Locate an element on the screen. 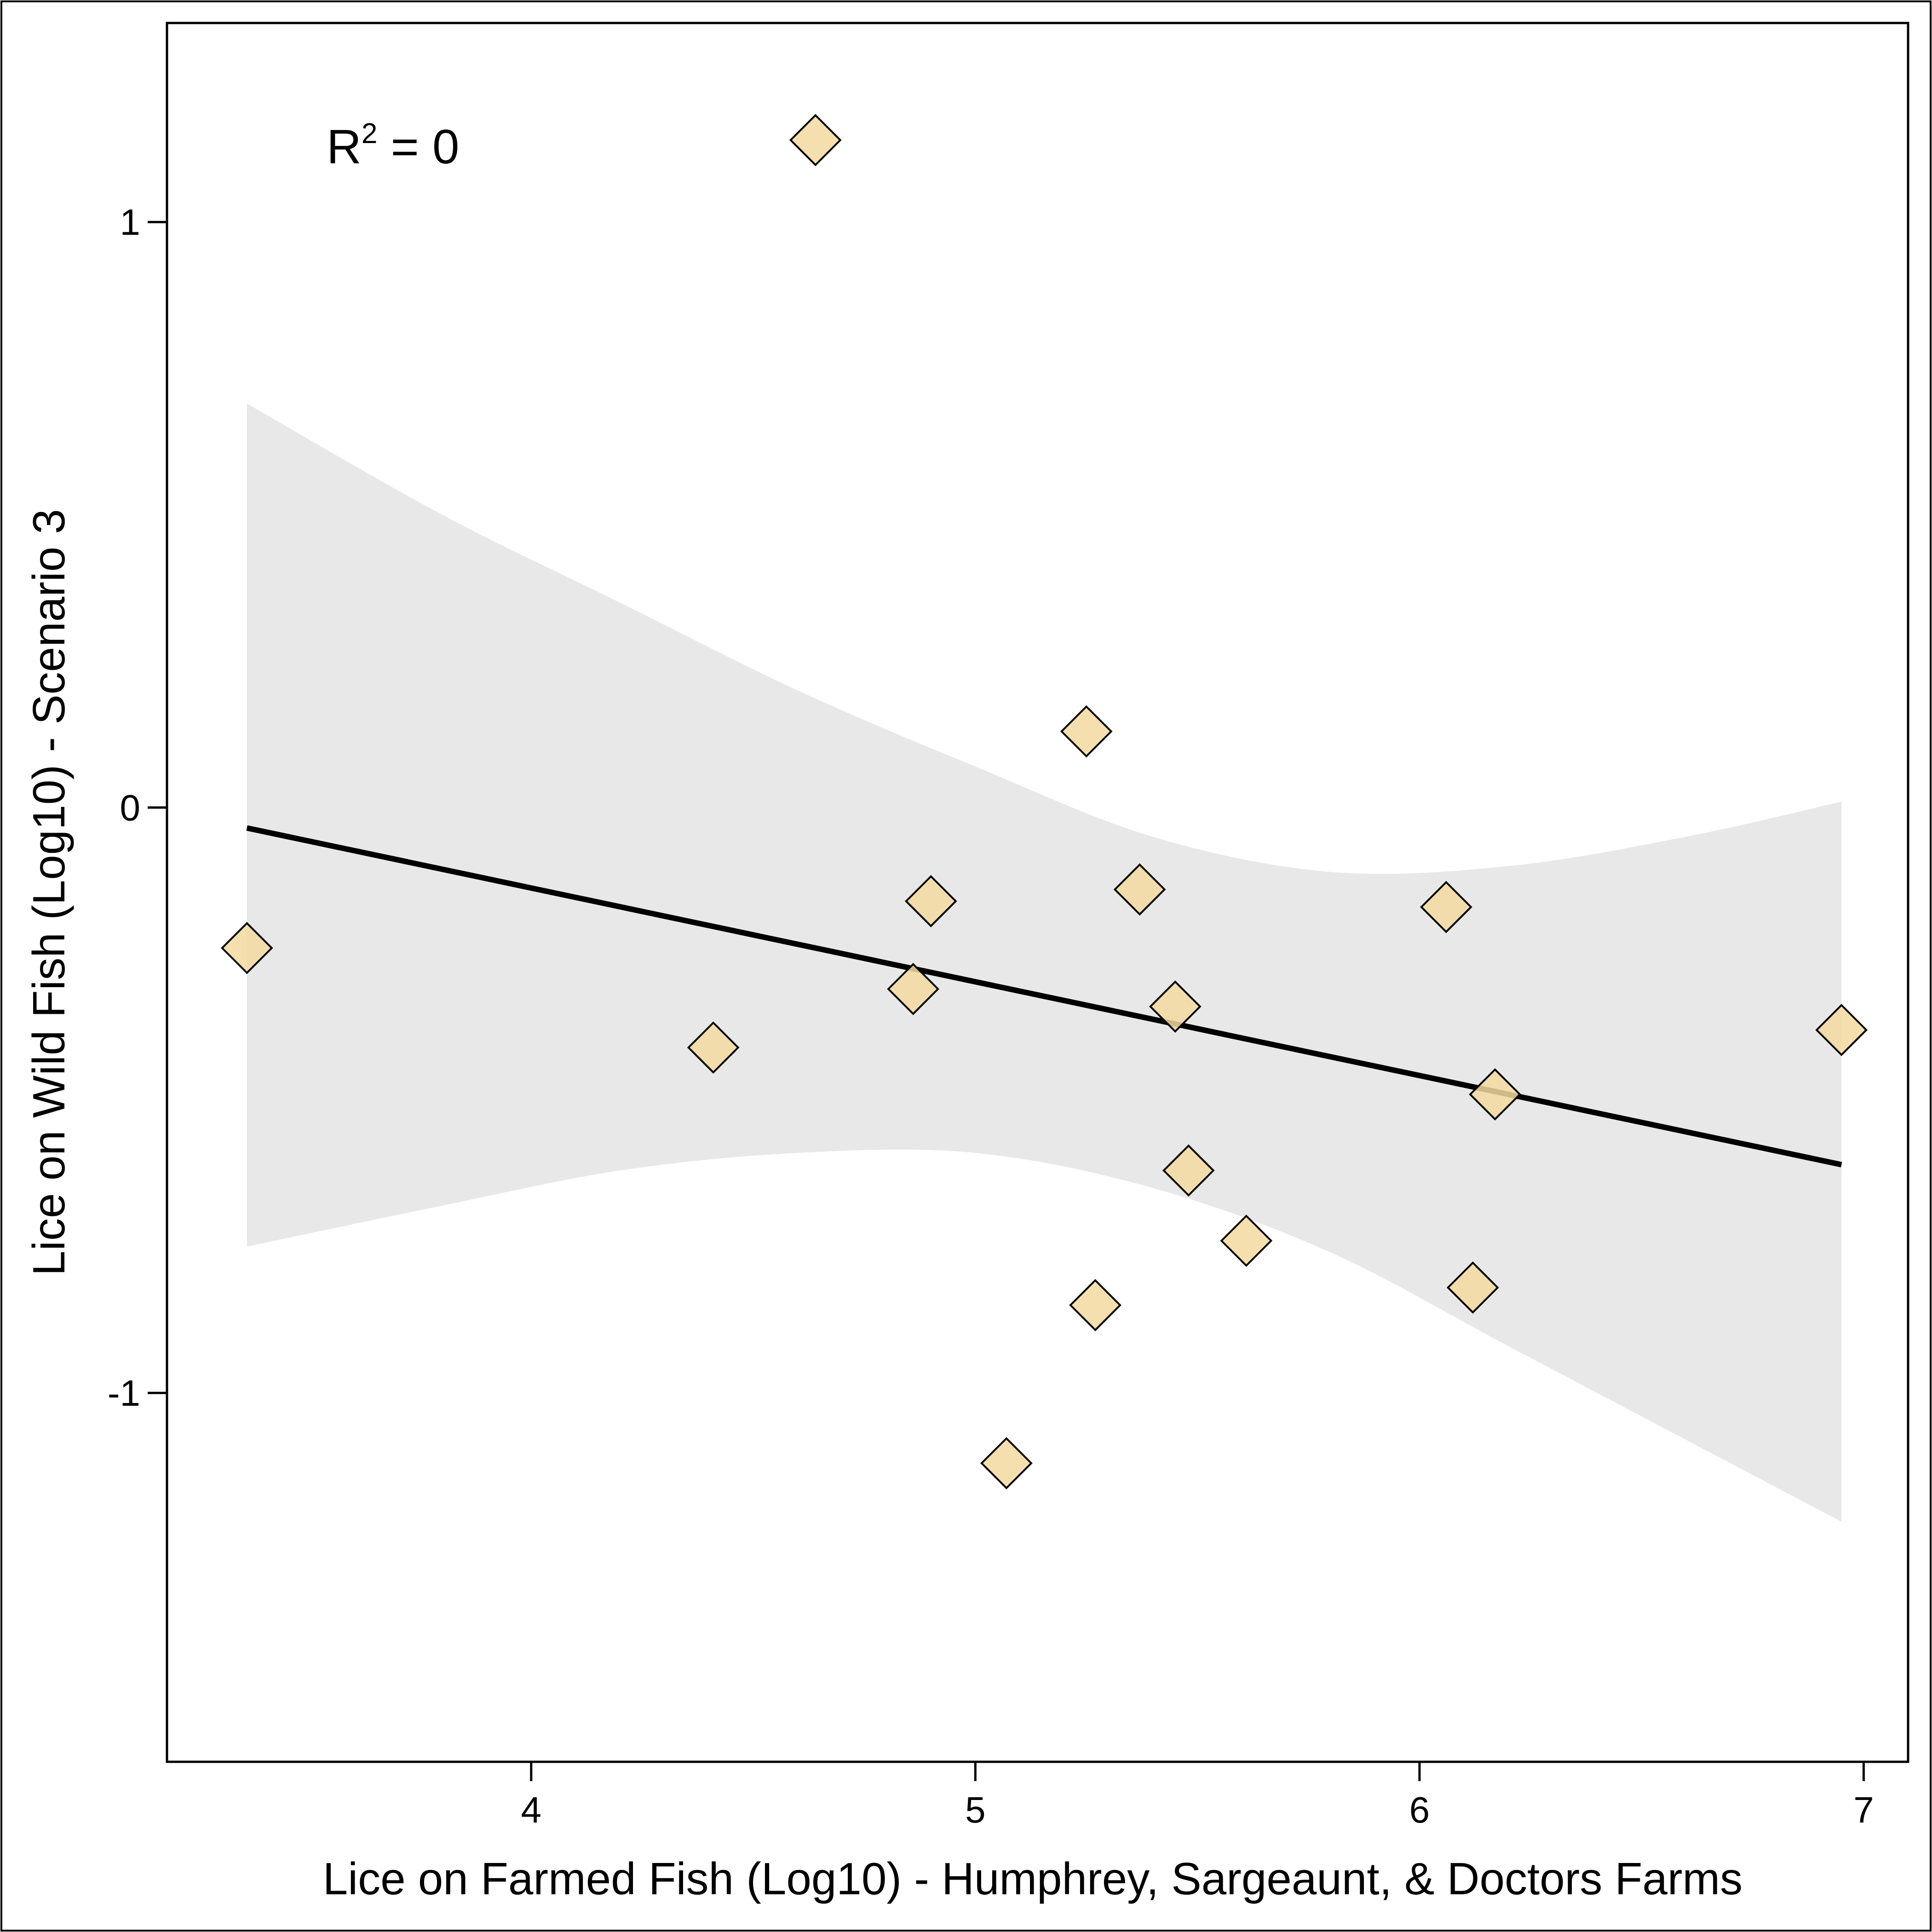  y-axis-title: Lice on Wild Fish (Log10) - Scenario 3 is located at coordinates (48, 892).